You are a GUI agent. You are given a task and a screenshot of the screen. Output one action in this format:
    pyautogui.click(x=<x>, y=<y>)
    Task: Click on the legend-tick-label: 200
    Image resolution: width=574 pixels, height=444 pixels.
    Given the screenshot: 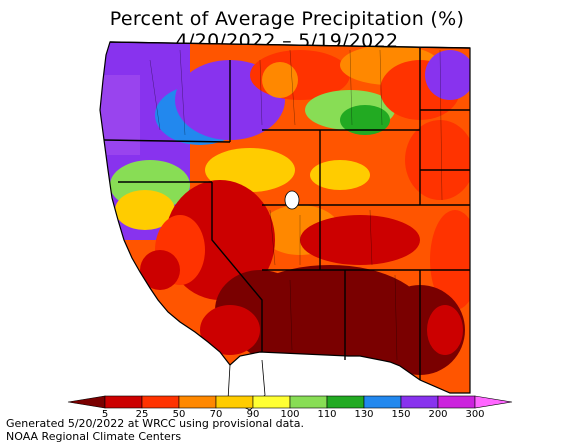 What is the action you would take?
    pyautogui.click(x=437, y=414)
    